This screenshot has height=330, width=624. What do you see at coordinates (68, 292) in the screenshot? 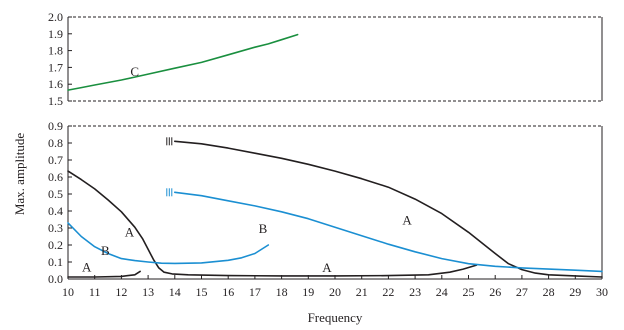
I see `x-tick-label: 10` at bounding box center [68, 292].